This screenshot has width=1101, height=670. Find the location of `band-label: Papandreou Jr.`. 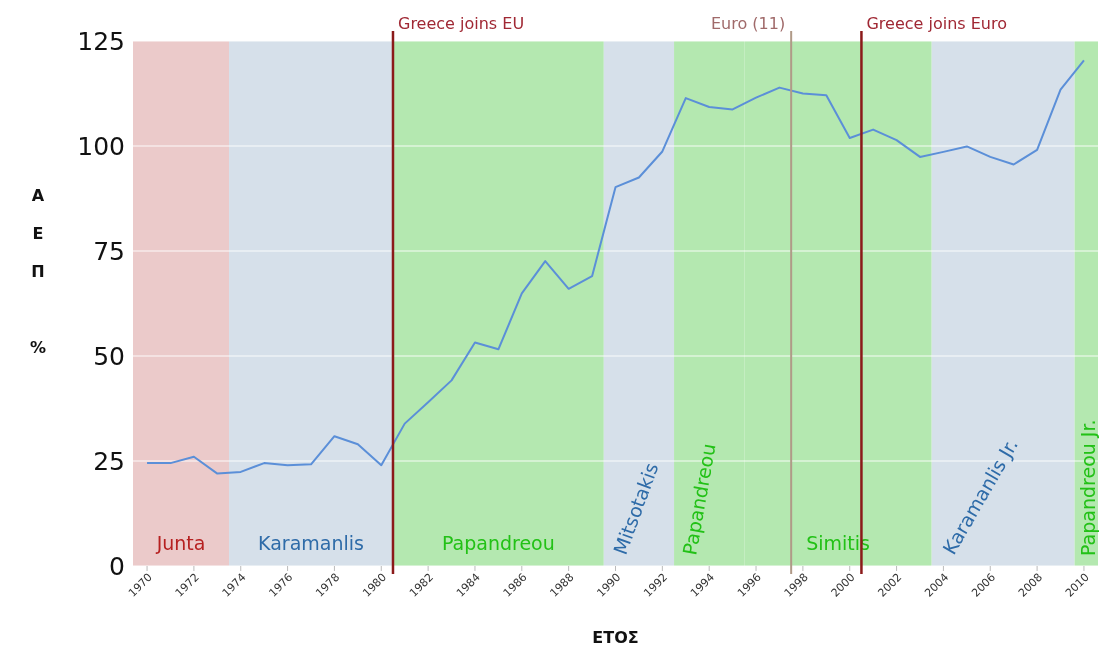

band-label: Papandreou Jr. is located at coordinates (1087, 487).